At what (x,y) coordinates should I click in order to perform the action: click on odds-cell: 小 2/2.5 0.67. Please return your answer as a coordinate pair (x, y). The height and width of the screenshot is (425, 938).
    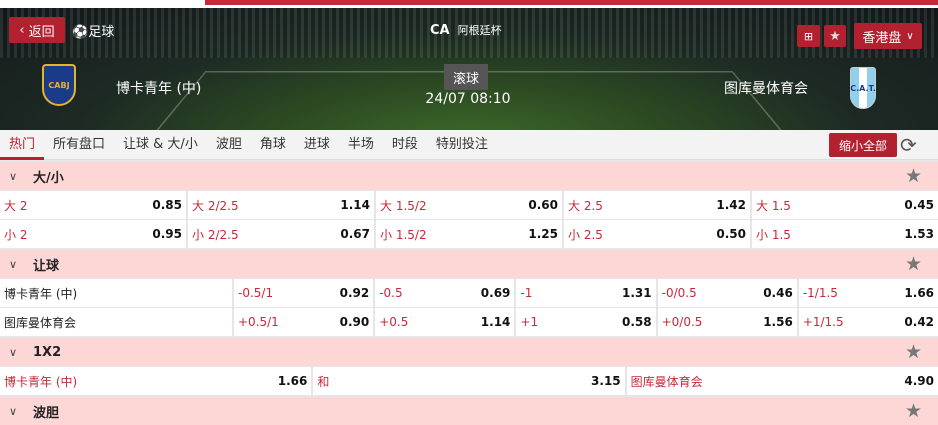
    Looking at the image, I should click on (281, 234).